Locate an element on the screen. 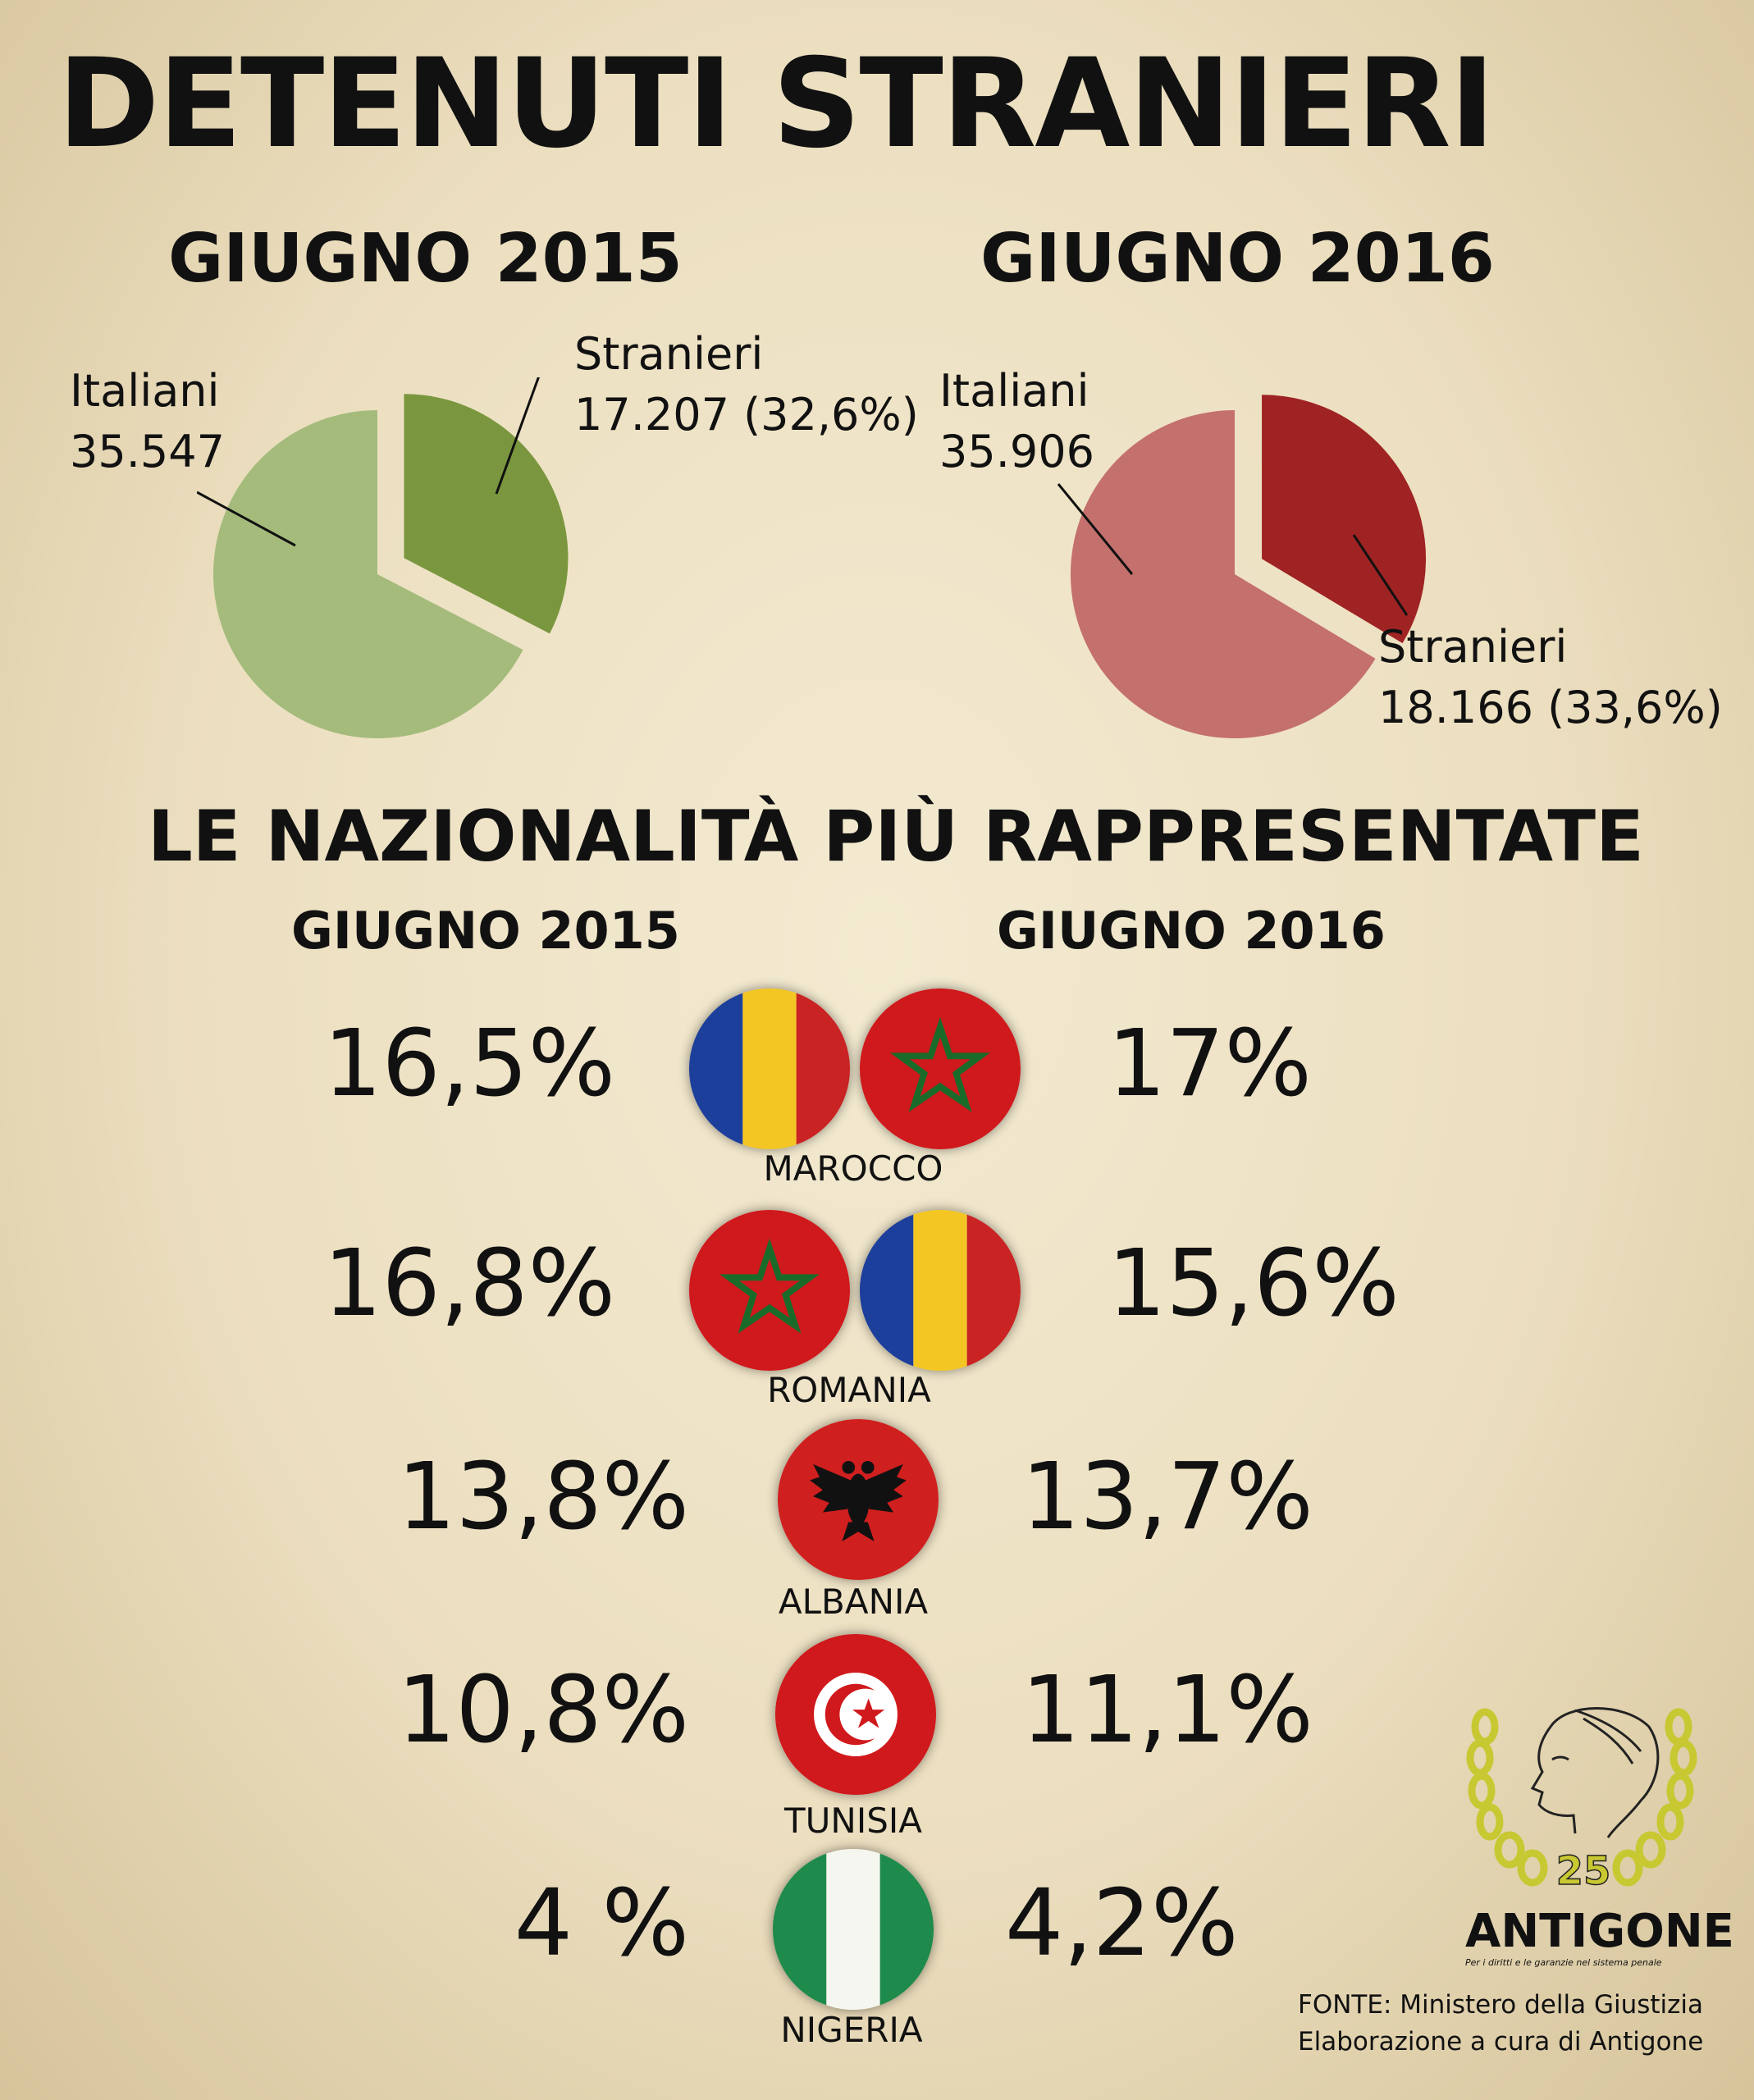 The width and height of the screenshot is (1754, 2100). pie-2016-leader-stranieri is located at coordinates (1380, 575).